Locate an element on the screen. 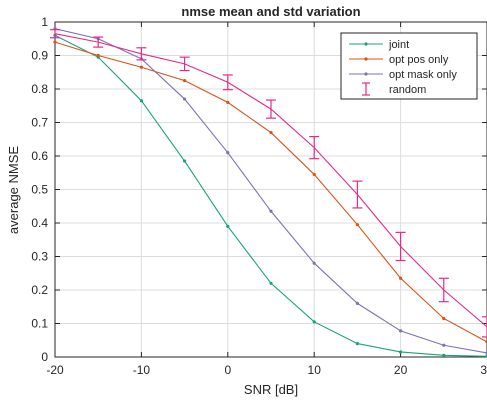  legend-item: opt mask only is located at coordinates (403, 75).